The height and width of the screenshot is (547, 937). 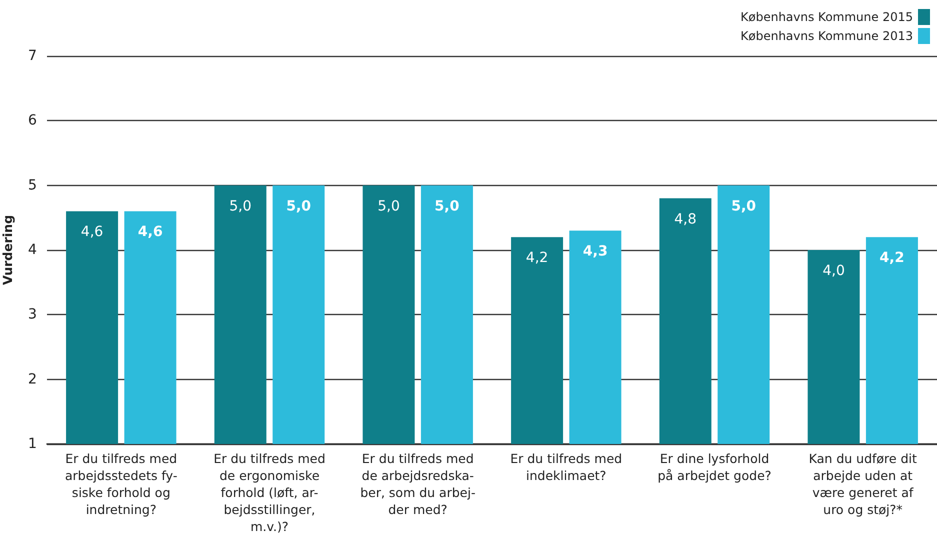 What do you see at coordinates (32, 444) in the screenshot?
I see `y-tick-label: 1` at bounding box center [32, 444].